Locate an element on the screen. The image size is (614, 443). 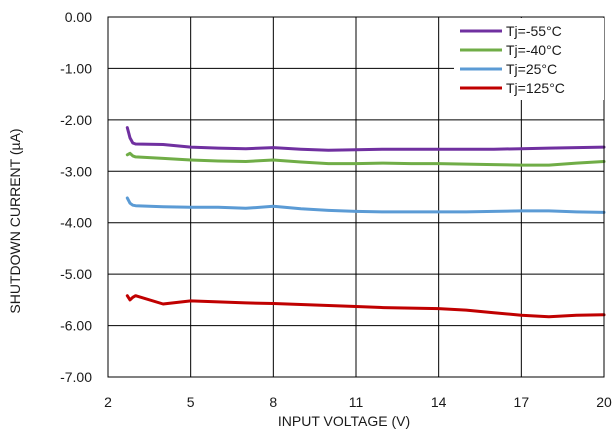
x-tick-label: 2 is located at coordinates (108, 402).